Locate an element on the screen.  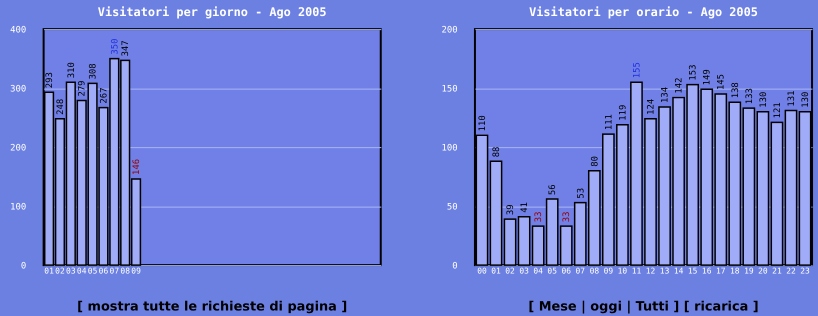
data-label: 308 is located at coordinates (93, 71).